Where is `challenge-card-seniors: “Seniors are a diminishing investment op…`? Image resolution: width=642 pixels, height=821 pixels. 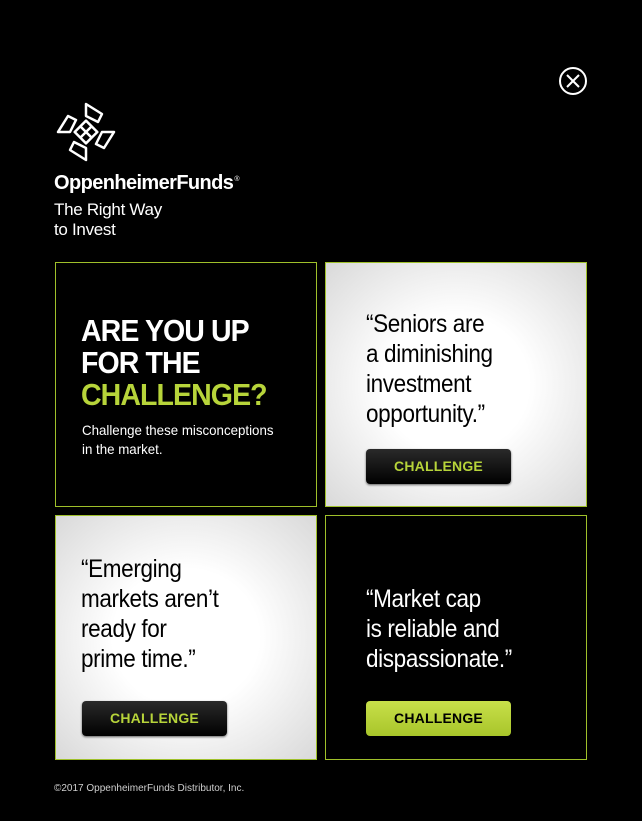
challenge-card-seniors: “Seniors are a diminishing investment op… is located at coordinates (456, 384).